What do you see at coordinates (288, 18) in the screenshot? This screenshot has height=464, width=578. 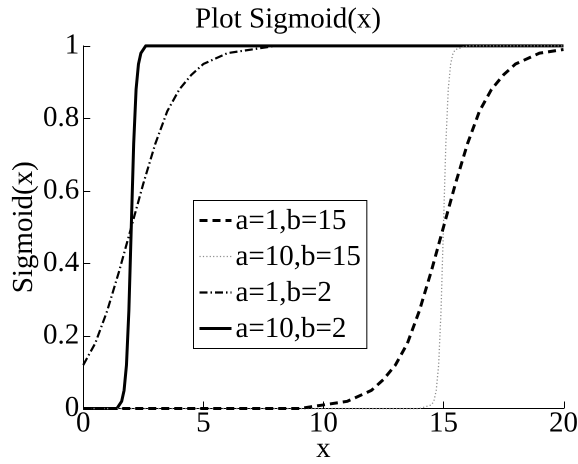 I see `chart-title: Plot Sigmoid(x)` at bounding box center [288, 18].